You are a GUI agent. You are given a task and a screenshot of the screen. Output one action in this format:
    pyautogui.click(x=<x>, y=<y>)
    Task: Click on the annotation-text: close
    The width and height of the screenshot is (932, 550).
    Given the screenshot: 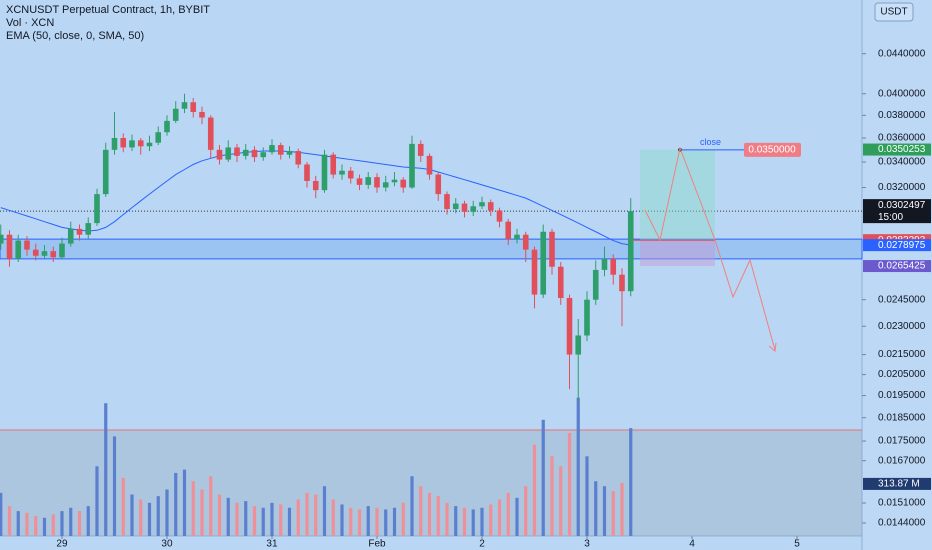 What is the action you would take?
    pyautogui.click(x=710, y=142)
    